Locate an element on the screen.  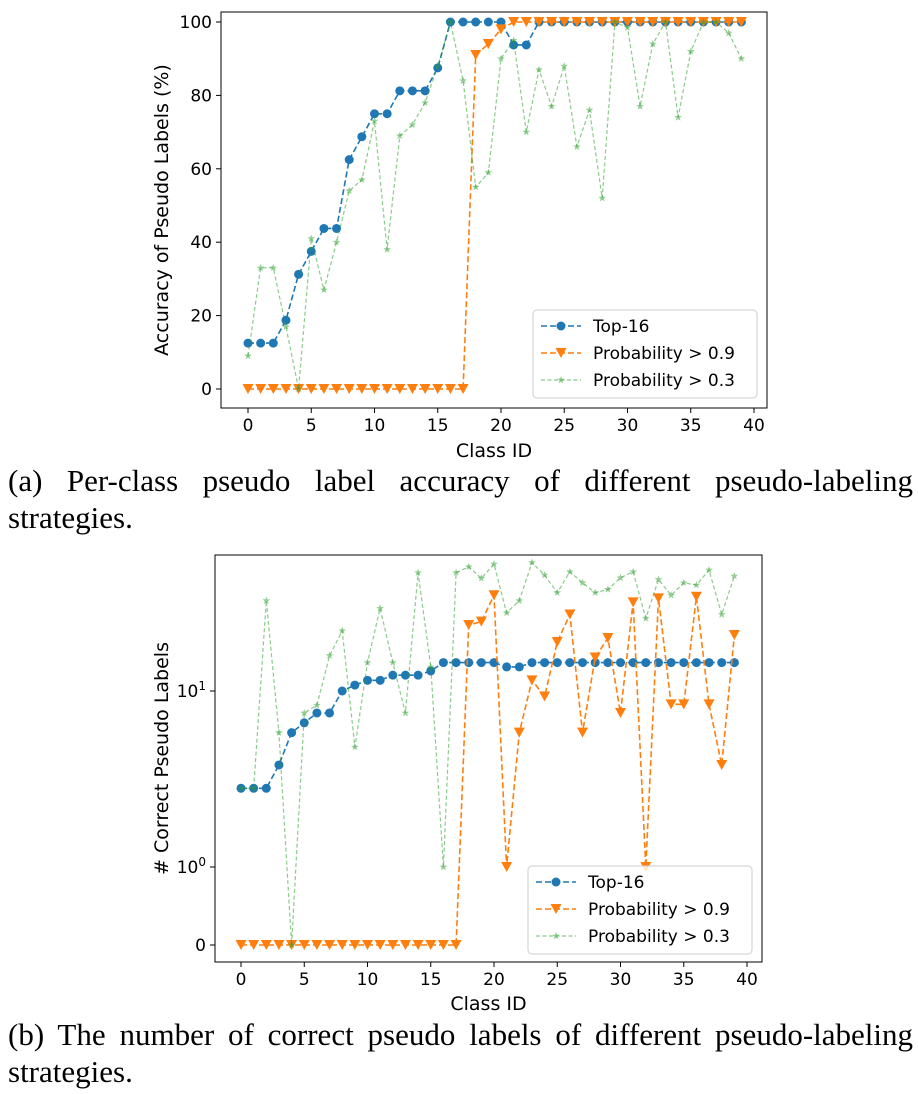
legend-label: Probability > 0.3 is located at coordinates (659, 937).